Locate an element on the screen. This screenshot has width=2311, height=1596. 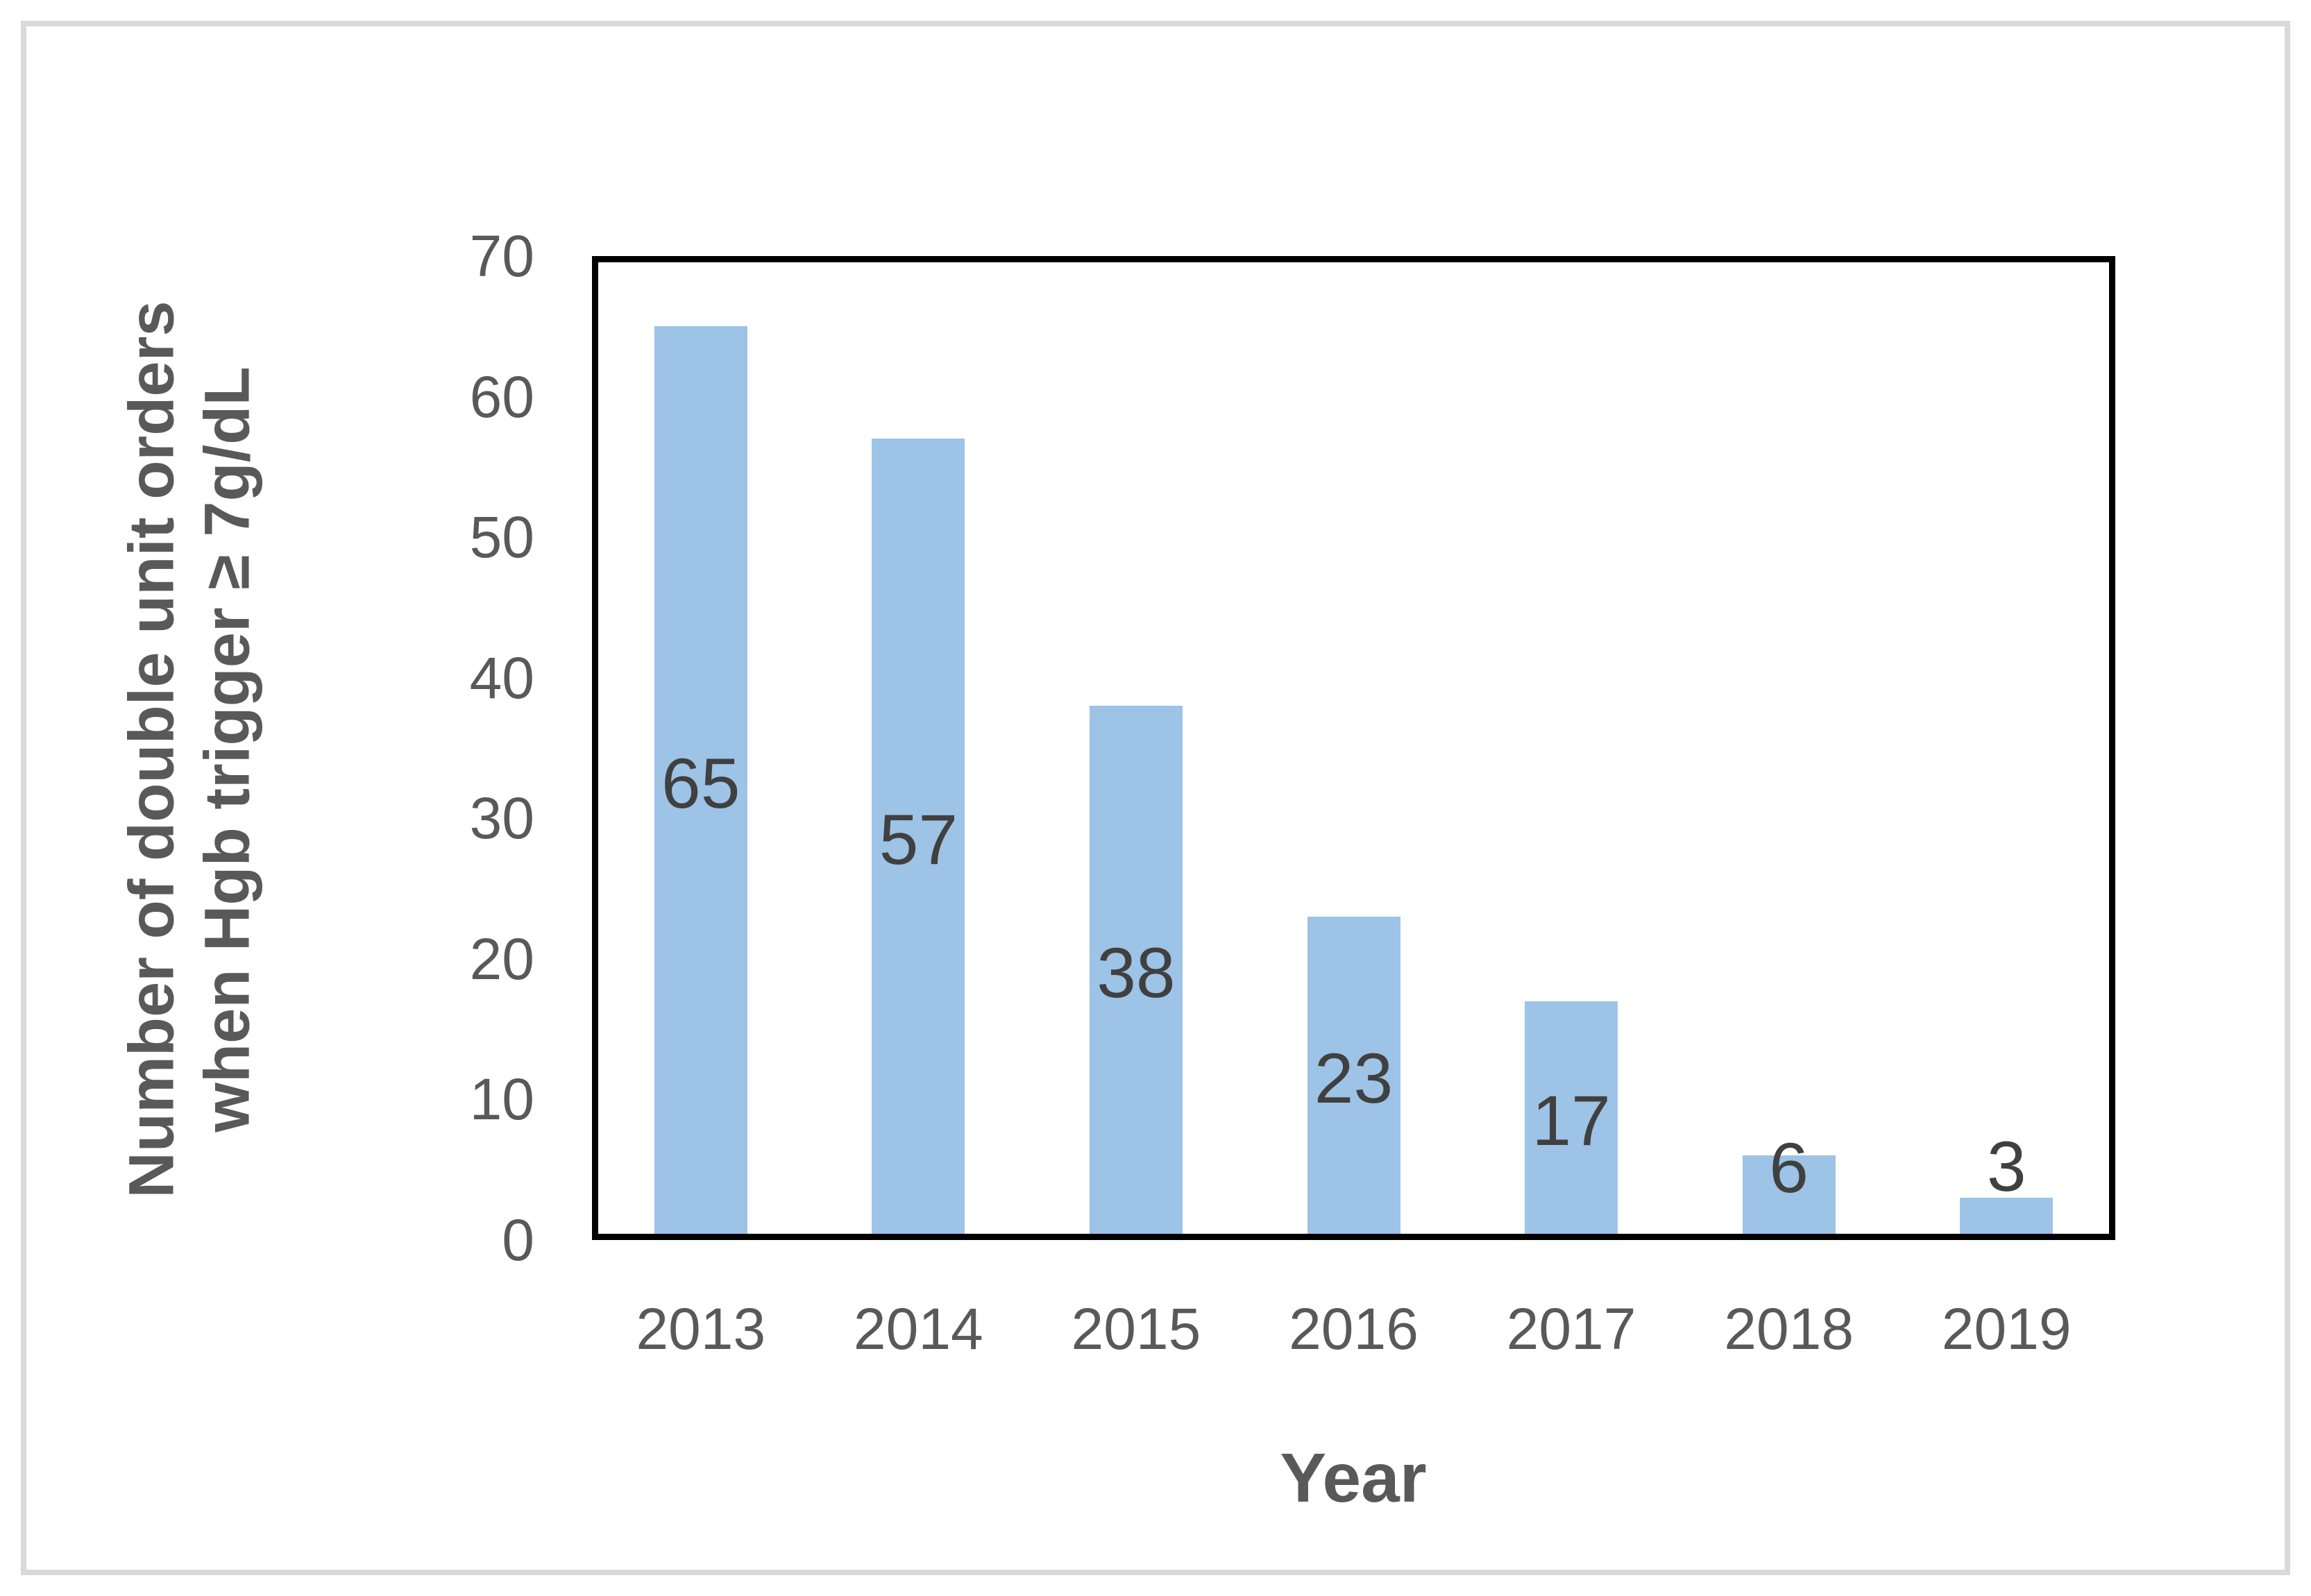
bar-2013 is located at coordinates (700, 783).